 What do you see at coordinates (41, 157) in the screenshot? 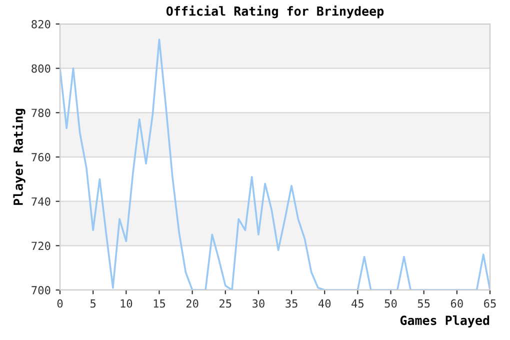
I see `y-tick-label: 760` at bounding box center [41, 157].